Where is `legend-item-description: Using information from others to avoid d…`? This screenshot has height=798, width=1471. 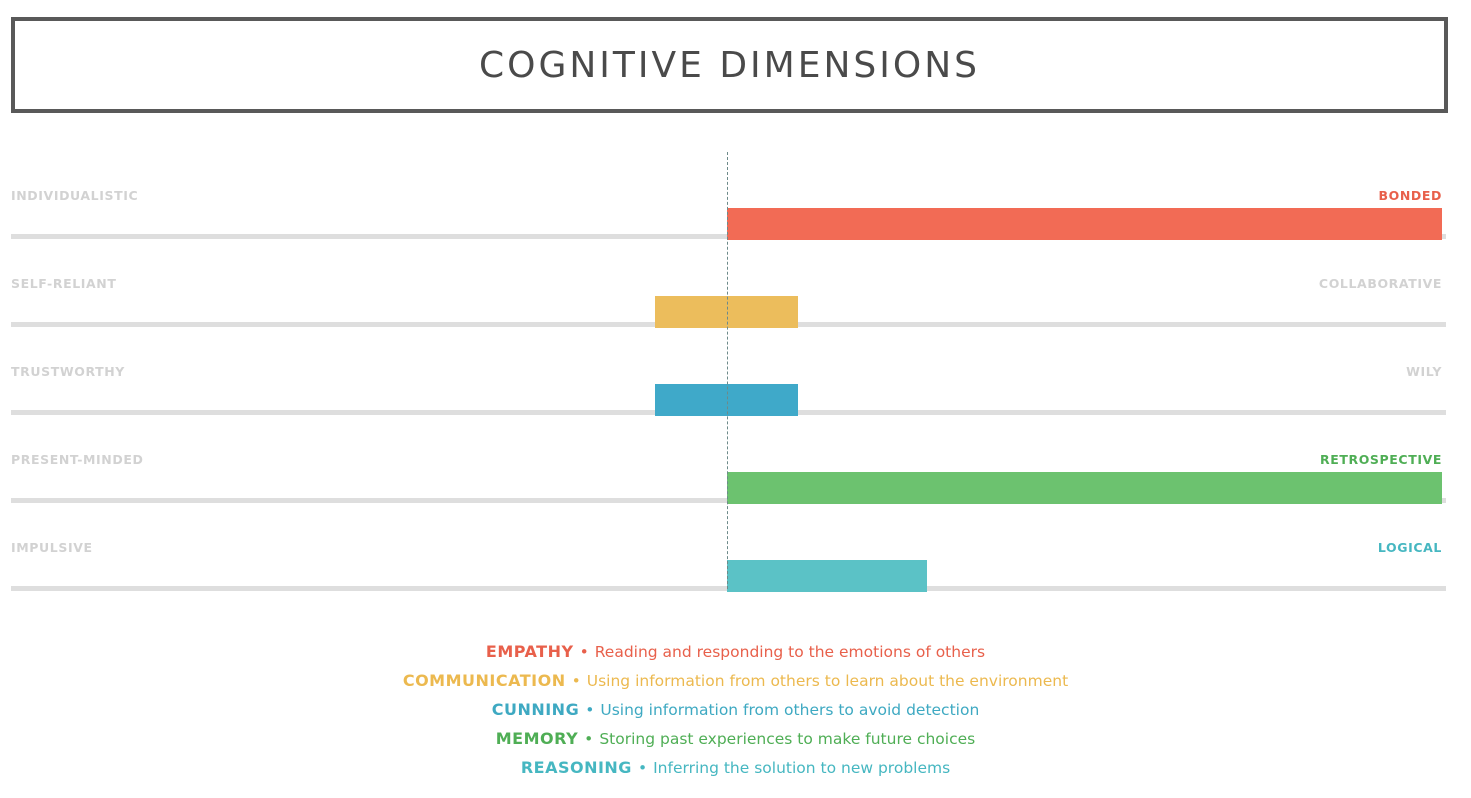
legend-item-description: Using information from others to avoid d… is located at coordinates (790, 710).